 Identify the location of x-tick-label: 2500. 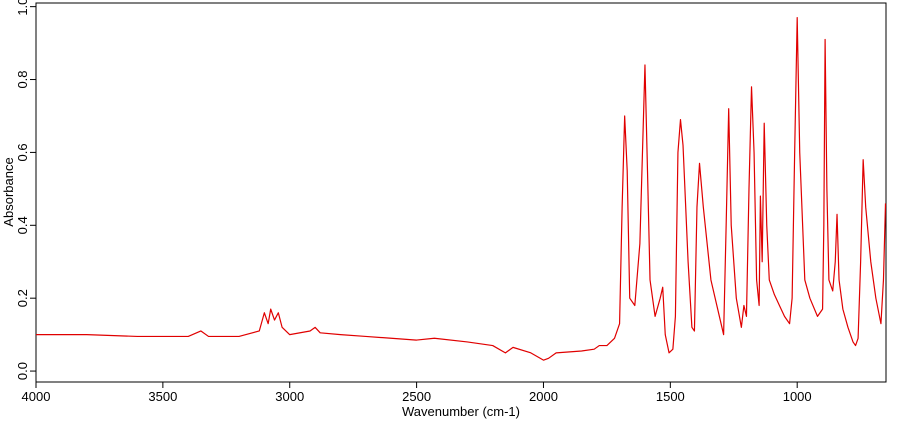
(416, 396).